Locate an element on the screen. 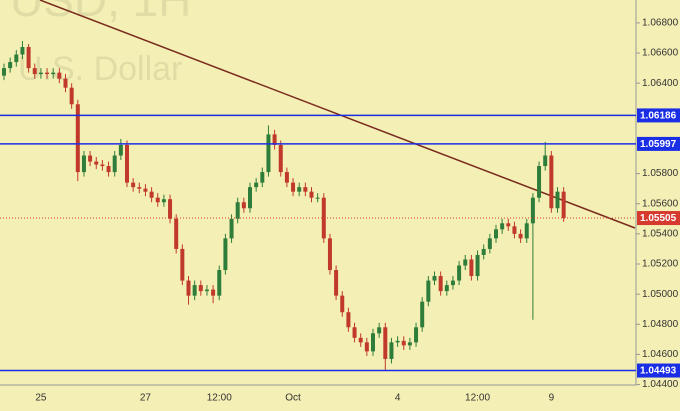 The image size is (680, 411). y-tick-label: 1.04800 is located at coordinates (660, 324).